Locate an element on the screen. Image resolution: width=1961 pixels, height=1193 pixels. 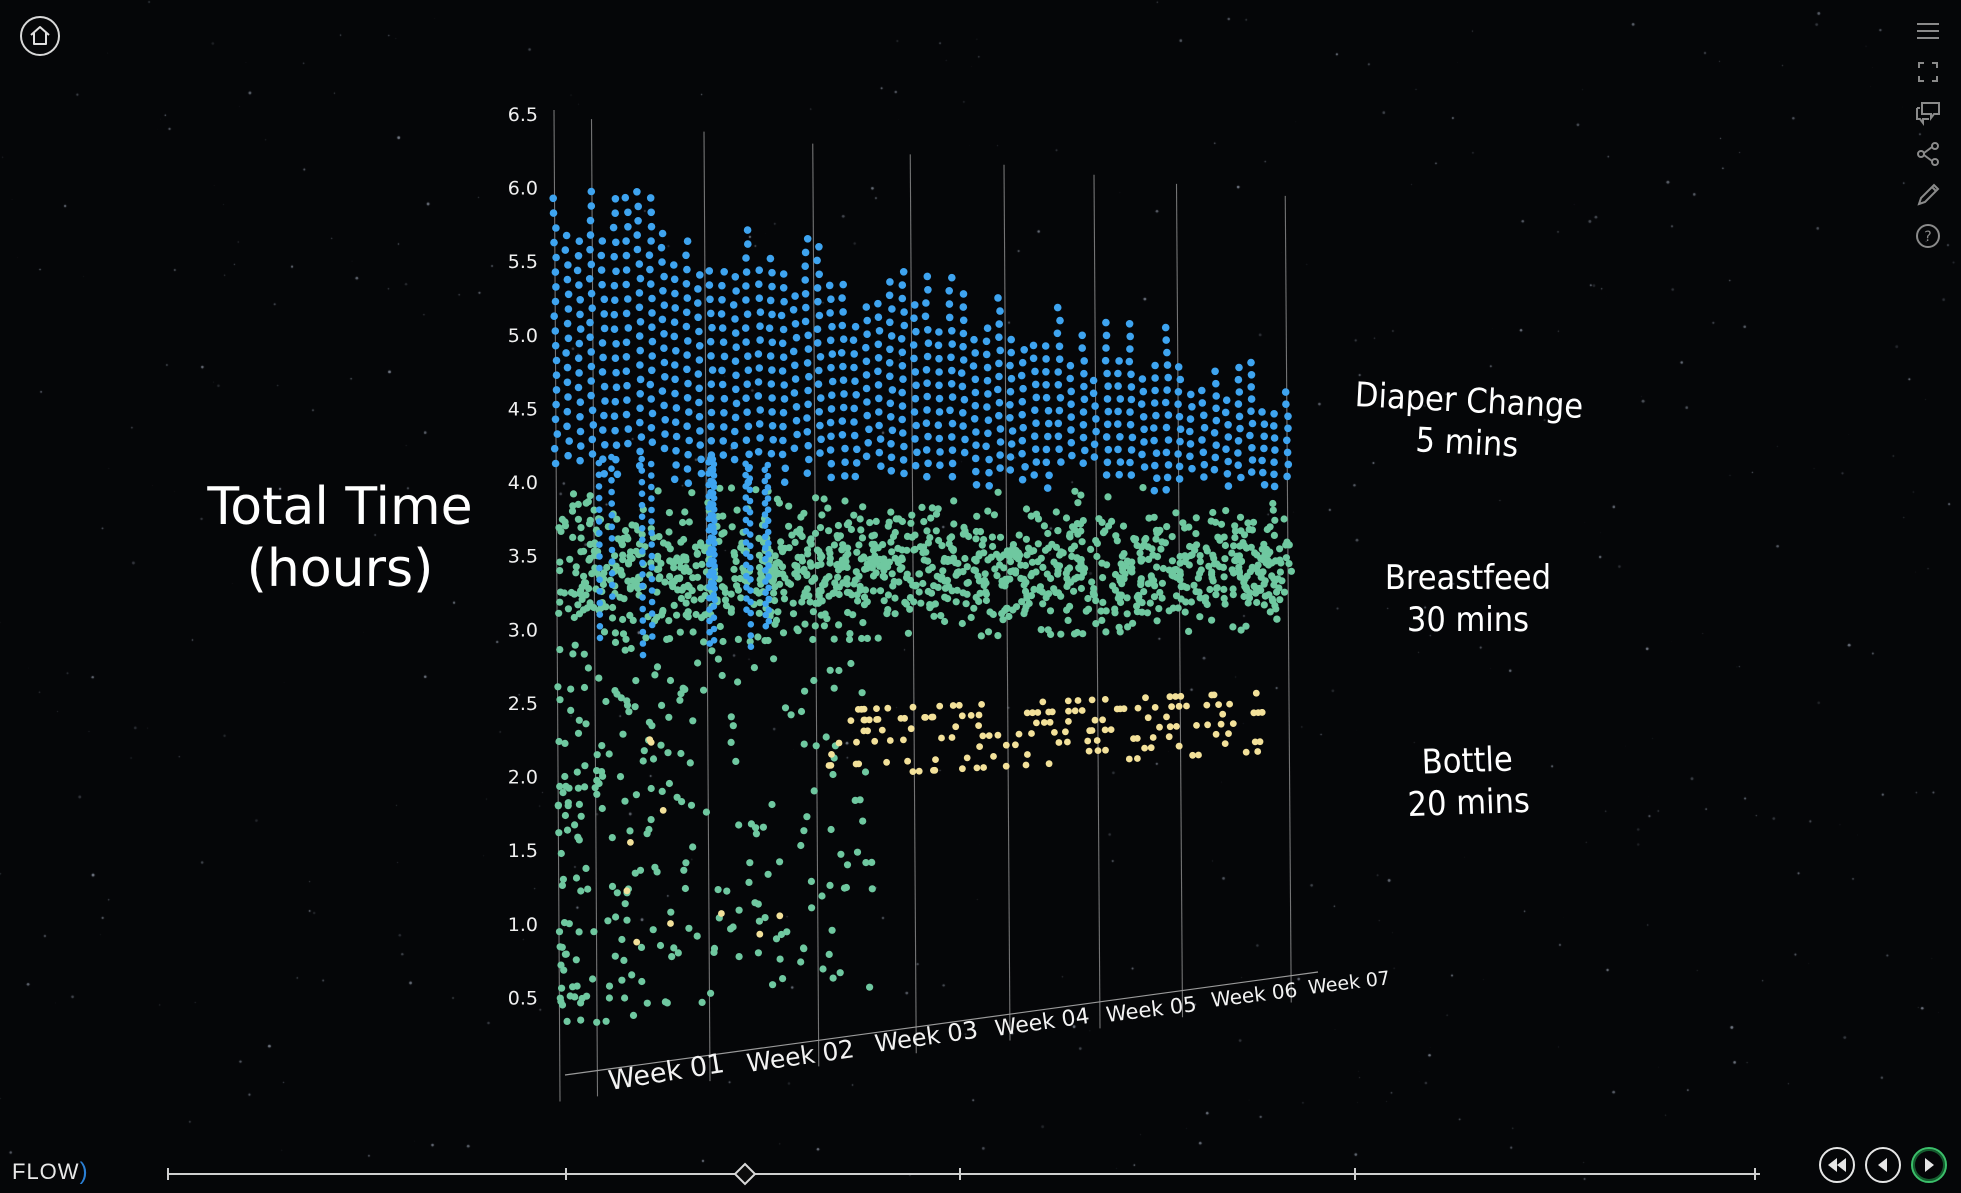
timeline-handle is located at coordinates (745, 1174).